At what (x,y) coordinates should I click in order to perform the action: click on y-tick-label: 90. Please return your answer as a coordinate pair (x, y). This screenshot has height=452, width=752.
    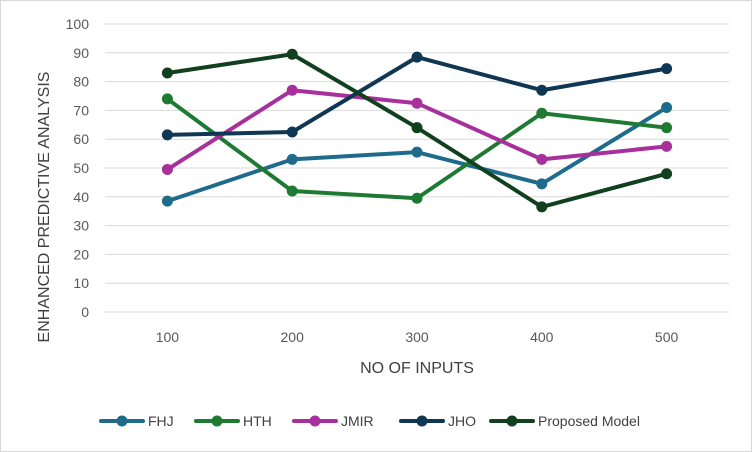
    Looking at the image, I should click on (81, 53).